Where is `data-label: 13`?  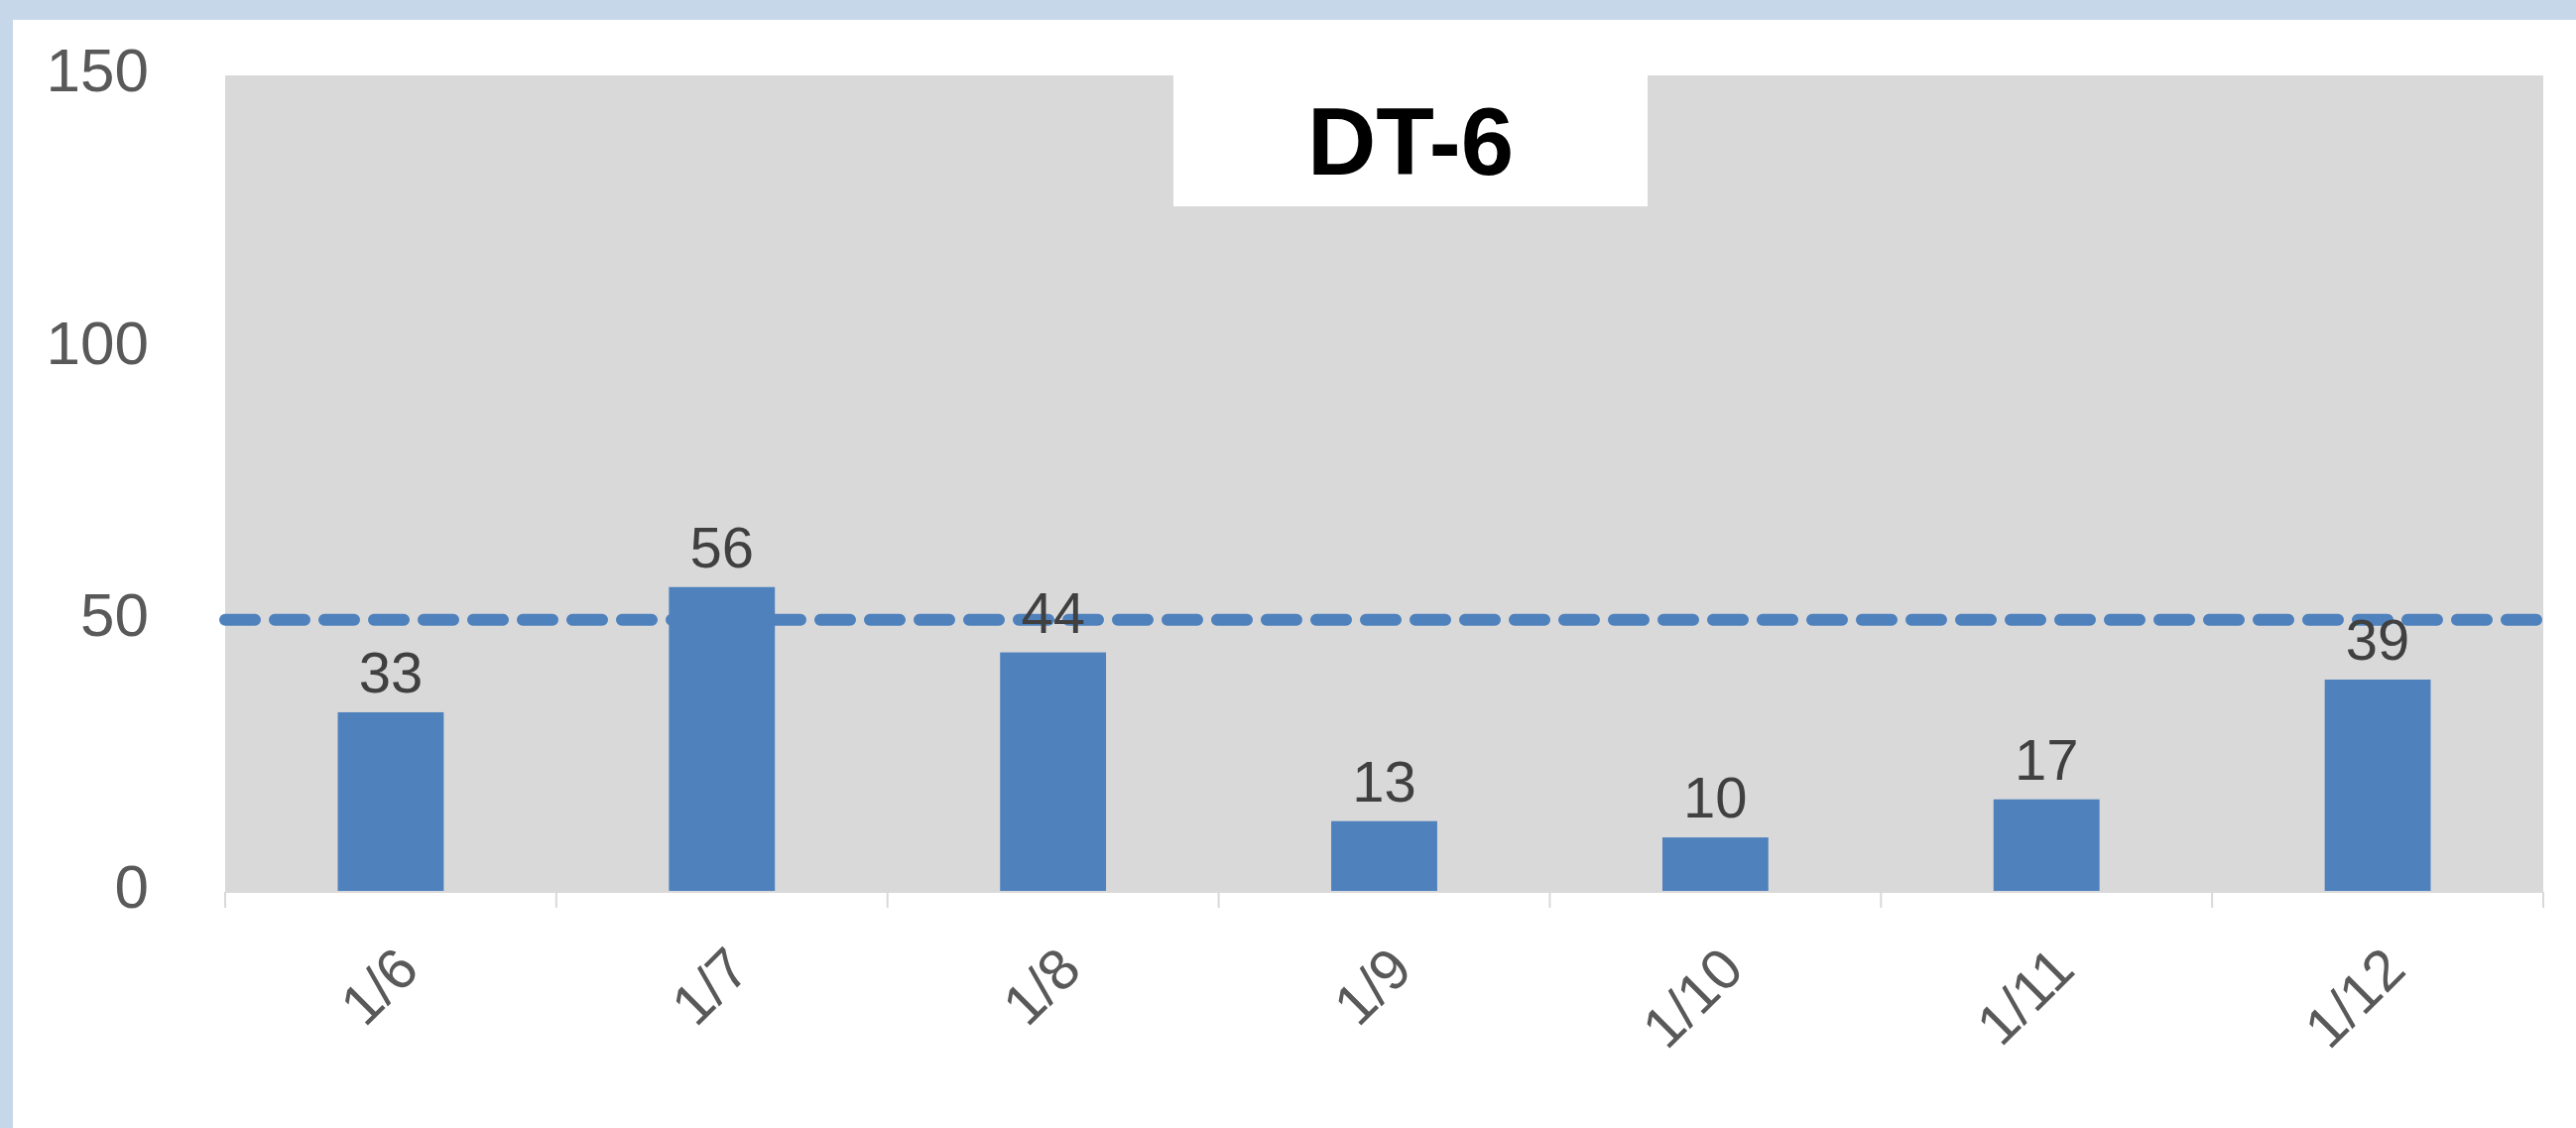
data-label: 13 is located at coordinates (1384, 781).